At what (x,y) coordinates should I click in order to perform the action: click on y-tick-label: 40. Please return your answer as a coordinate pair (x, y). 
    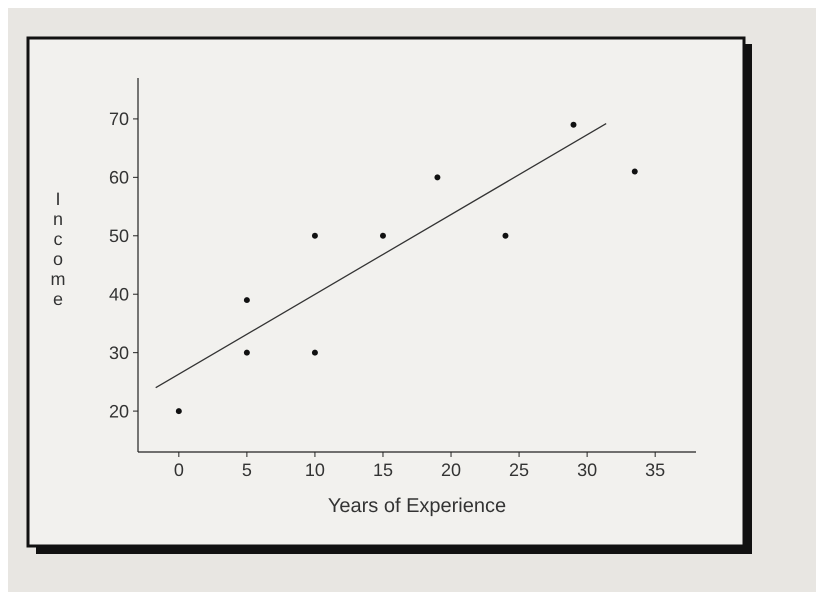
    Looking at the image, I should click on (118, 294).